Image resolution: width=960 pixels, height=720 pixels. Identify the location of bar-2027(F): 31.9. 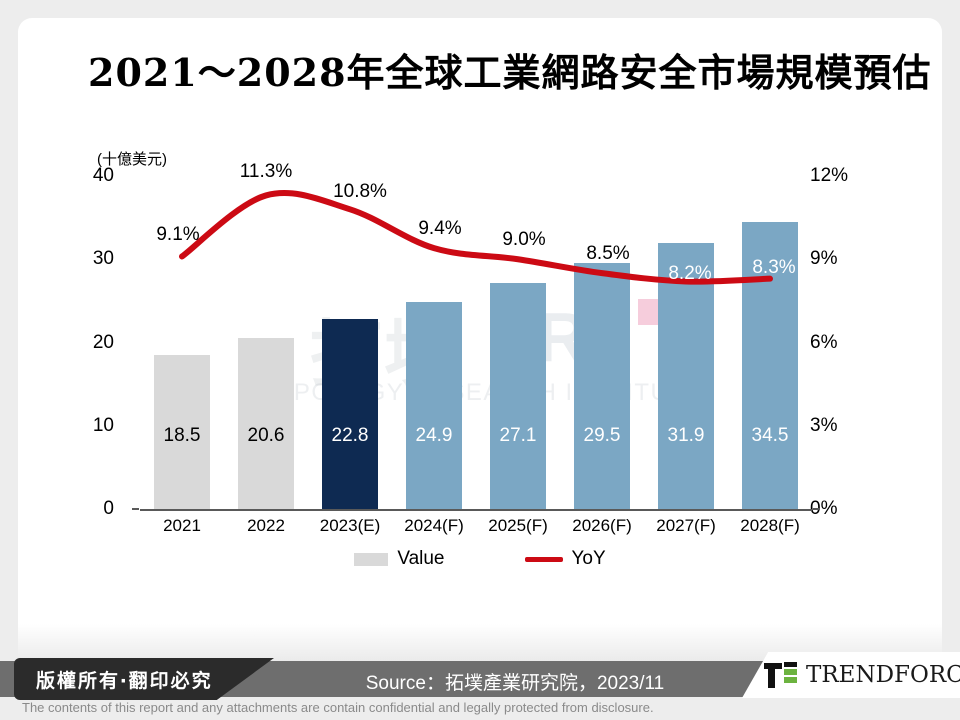
(686, 376).